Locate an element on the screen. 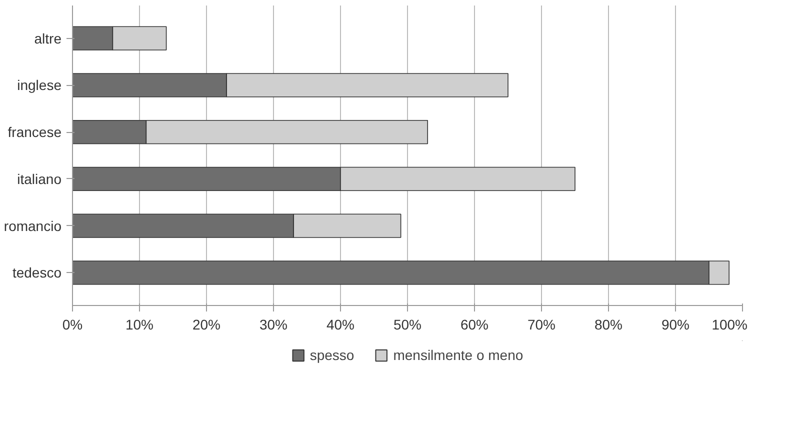 The image size is (812, 425). x-tick-label: 60% is located at coordinates (474, 324).